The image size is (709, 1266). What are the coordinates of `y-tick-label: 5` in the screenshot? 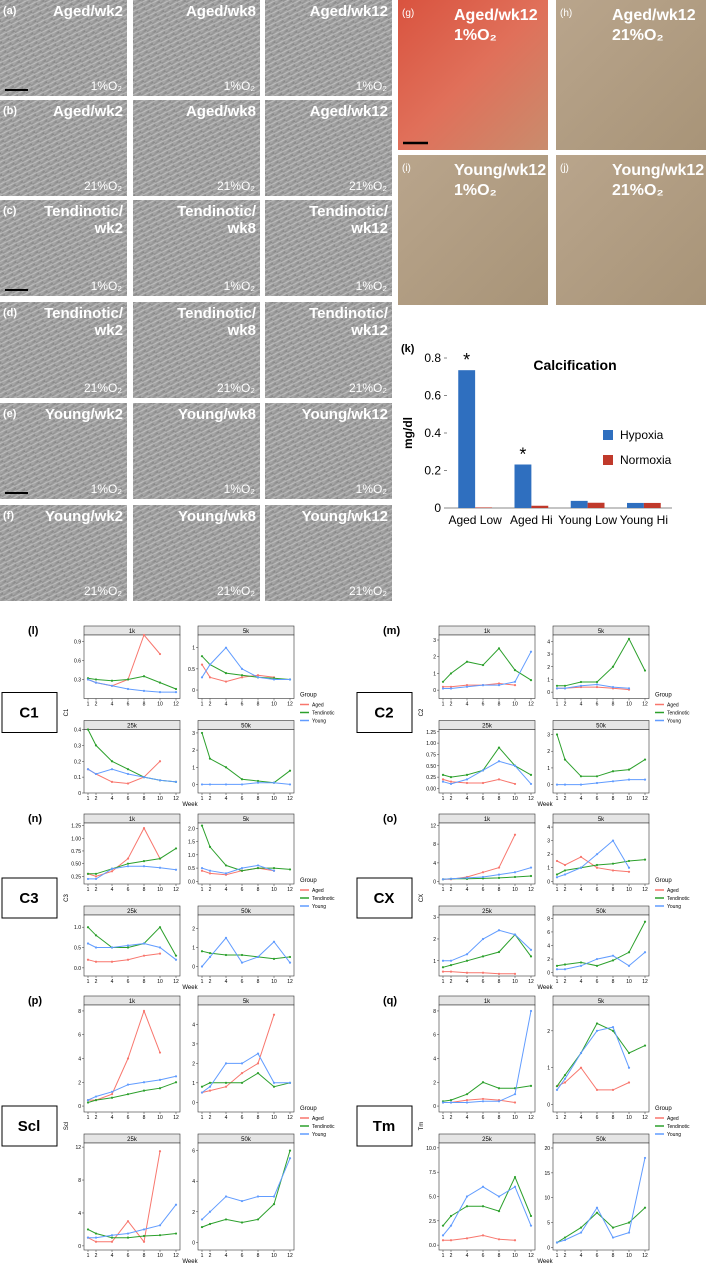 It's located at (548, 1224).